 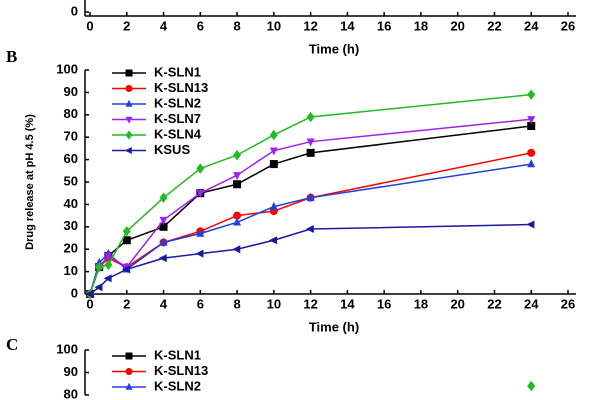 What do you see at coordinates (71, 248) in the screenshot?
I see `y-tick-label: 20` at bounding box center [71, 248].